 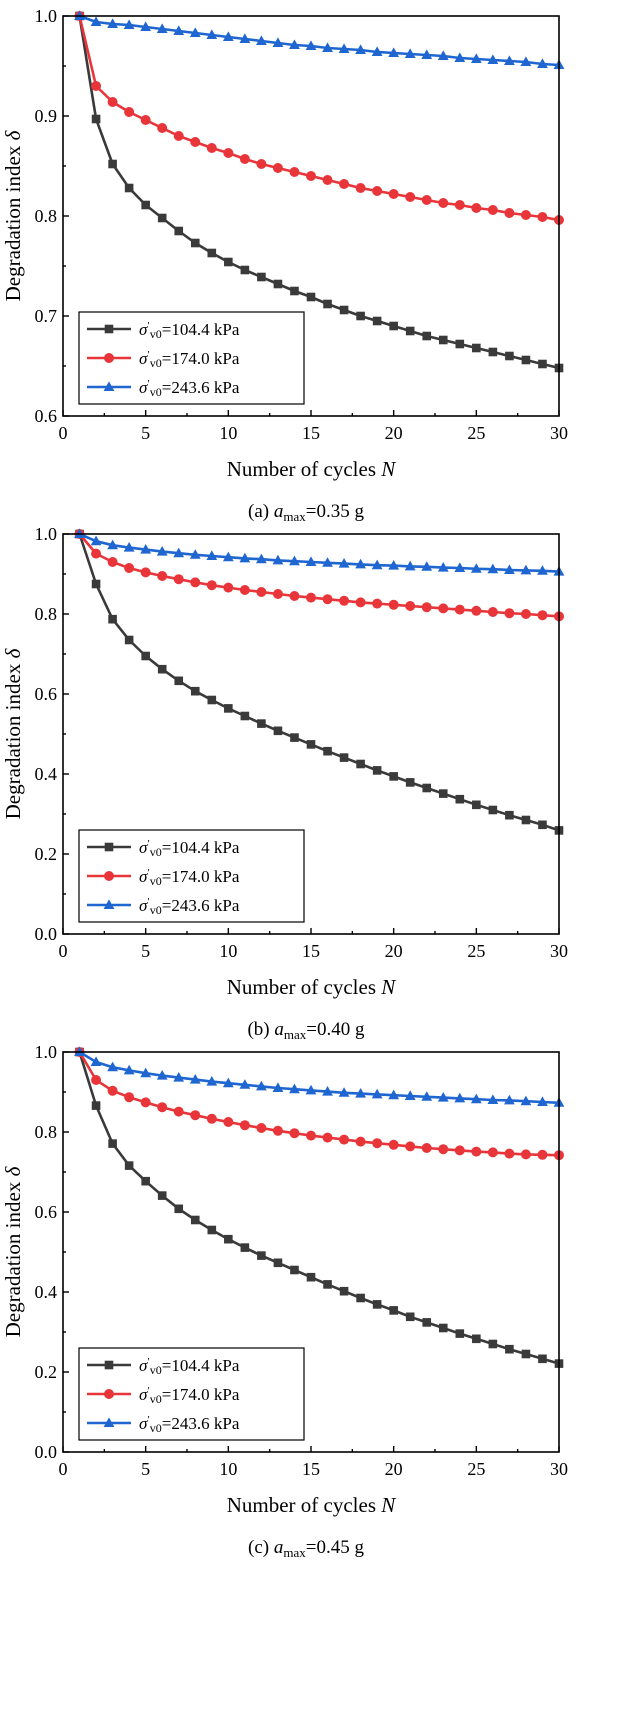 I want to click on x-axis-title: Number of cycles N, so click(x=312, y=469).